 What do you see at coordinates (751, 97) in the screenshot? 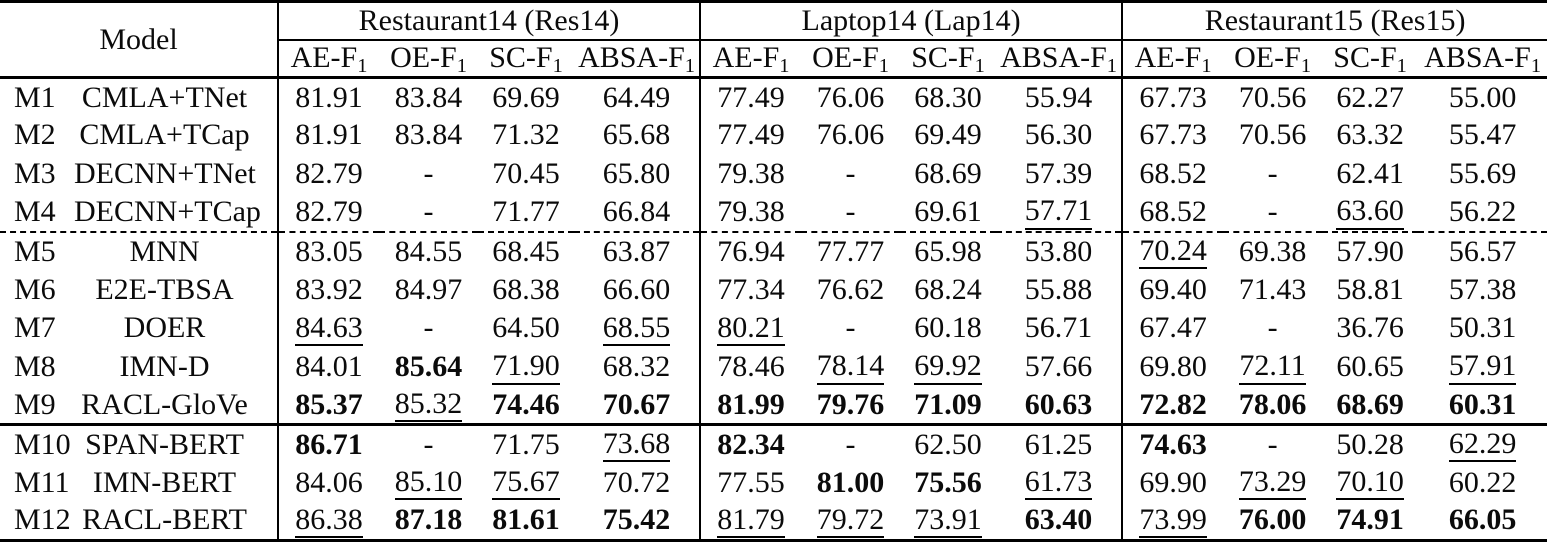
I see `score-value: 77.49` at bounding box center [751, 97].